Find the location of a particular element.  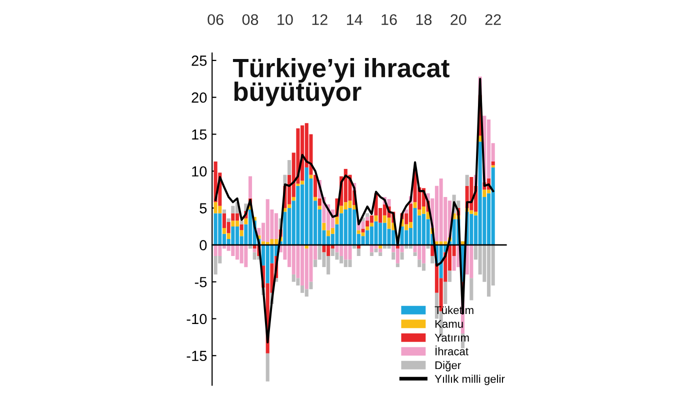

legend-label: Yatırım is located at coordinates (451, 338).